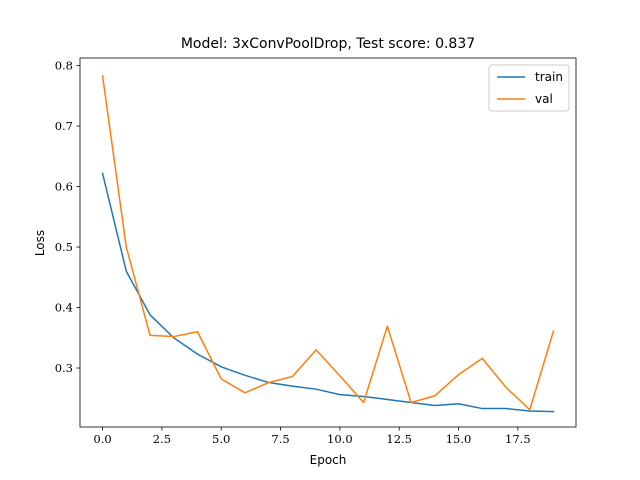  Describe the element at coordinates (162, 439) in the screenshot. I see `x-tick-label: 2.5` at that location.